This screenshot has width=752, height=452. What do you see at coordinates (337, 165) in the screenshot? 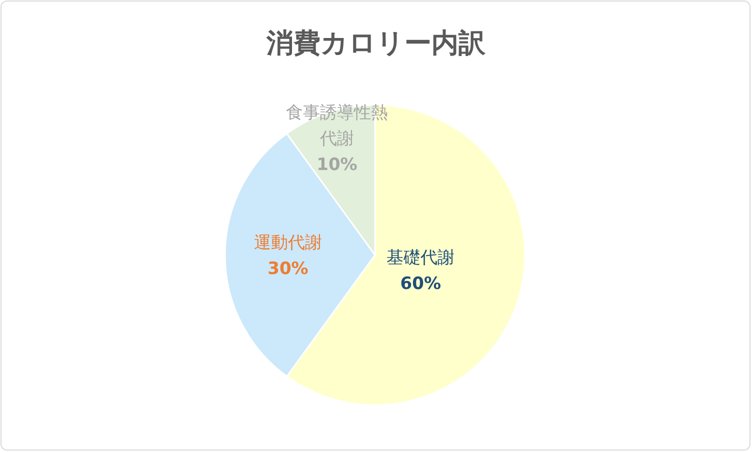
I see `data-label: 10%` at bounding box center [337, 165].